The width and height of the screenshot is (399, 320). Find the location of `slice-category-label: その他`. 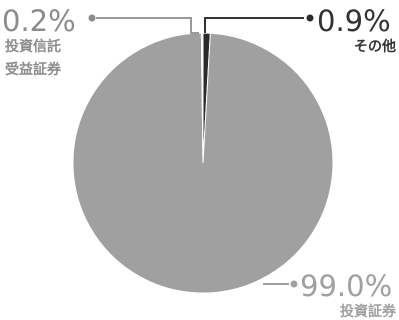

slice-category-label: その他 is located at coordinates (375, 46).